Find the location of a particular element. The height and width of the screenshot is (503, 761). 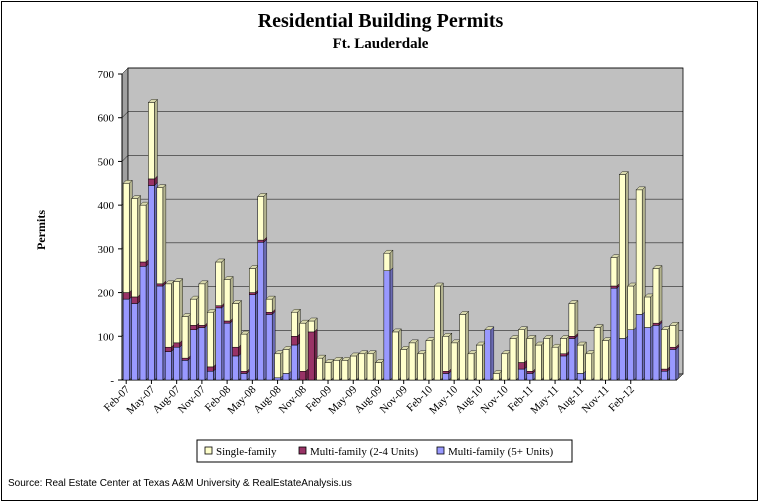

x-tick-label: Nov-09 is located at coordinates (394, 399).